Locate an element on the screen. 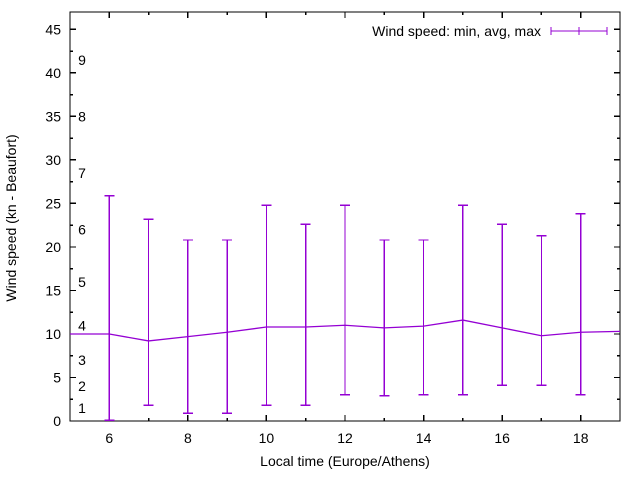 This screenshot has height=480, width=640. chart-legend: Wind speed: min, avg, max is located at coordinates (490, 31).